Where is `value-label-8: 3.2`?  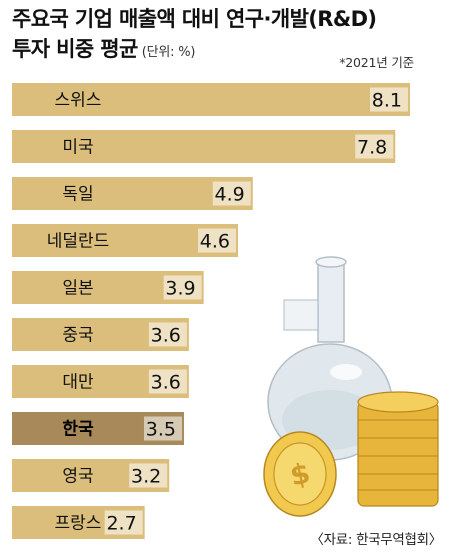 value-label-8: 3.2 is located at coordinates (146, 477).